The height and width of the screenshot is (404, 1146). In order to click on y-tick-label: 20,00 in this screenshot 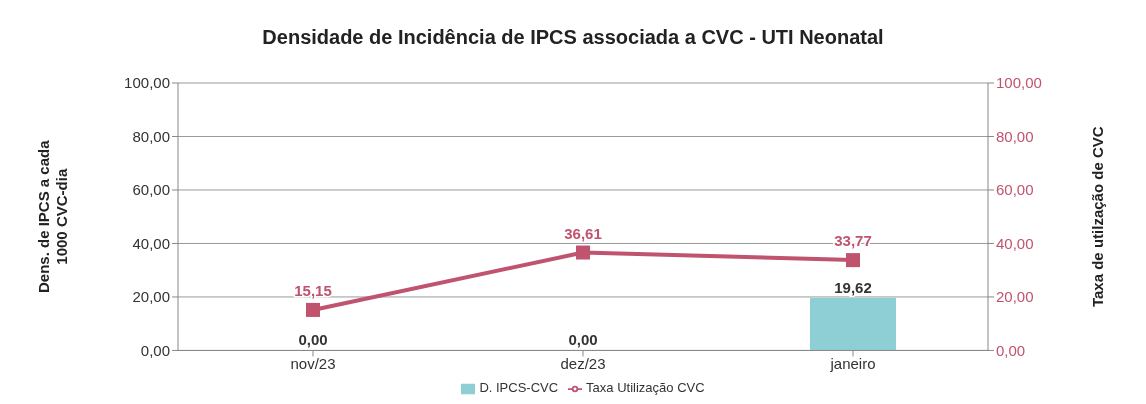, I will do `click(151, 297)`.